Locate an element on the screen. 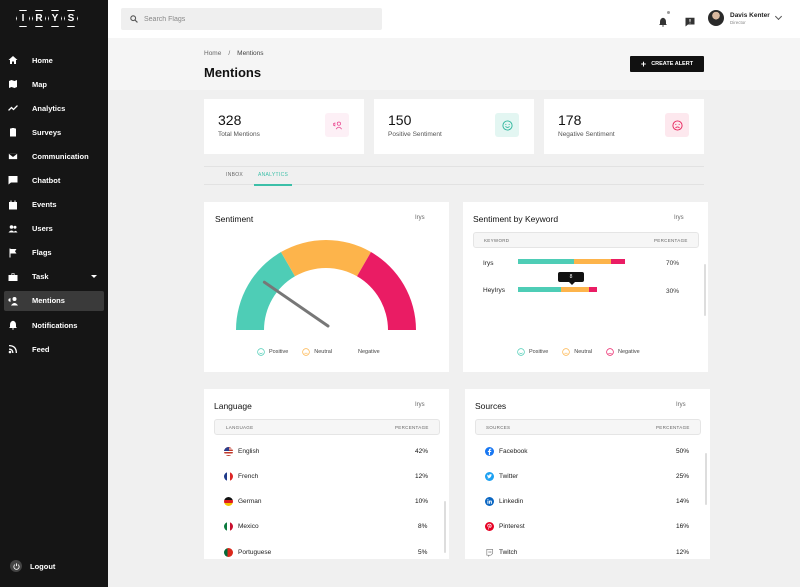  notifications-bell-icon is located at coordinates (664, 19).